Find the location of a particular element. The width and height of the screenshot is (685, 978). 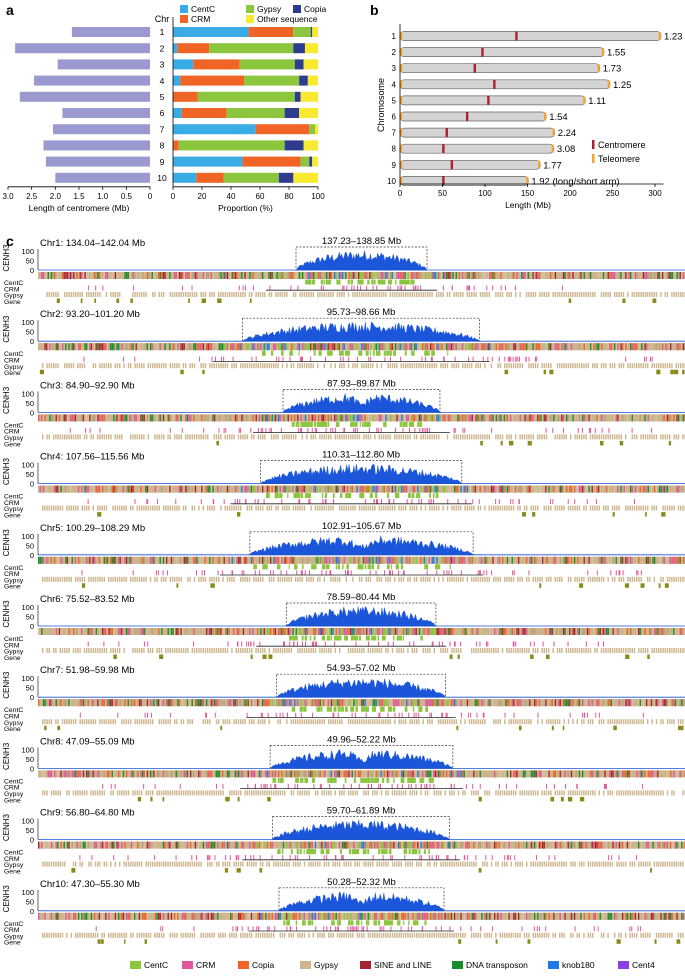

centc-mark is located at coordinates (294, 496).